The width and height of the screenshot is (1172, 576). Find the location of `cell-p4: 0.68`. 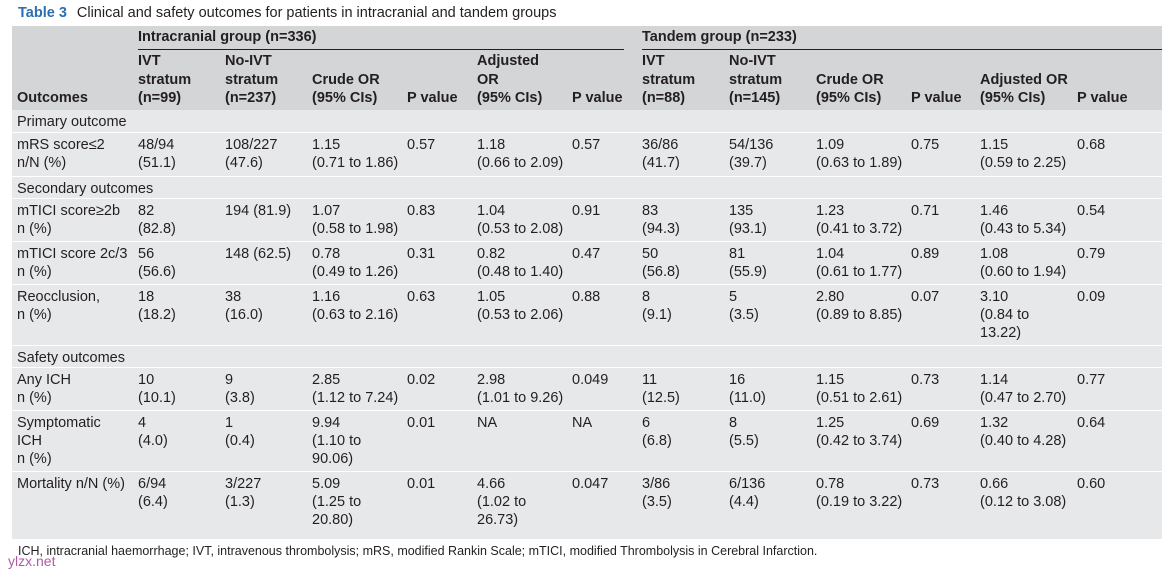

cell-p4: 0.68 is located at coordinates (1091, 145).